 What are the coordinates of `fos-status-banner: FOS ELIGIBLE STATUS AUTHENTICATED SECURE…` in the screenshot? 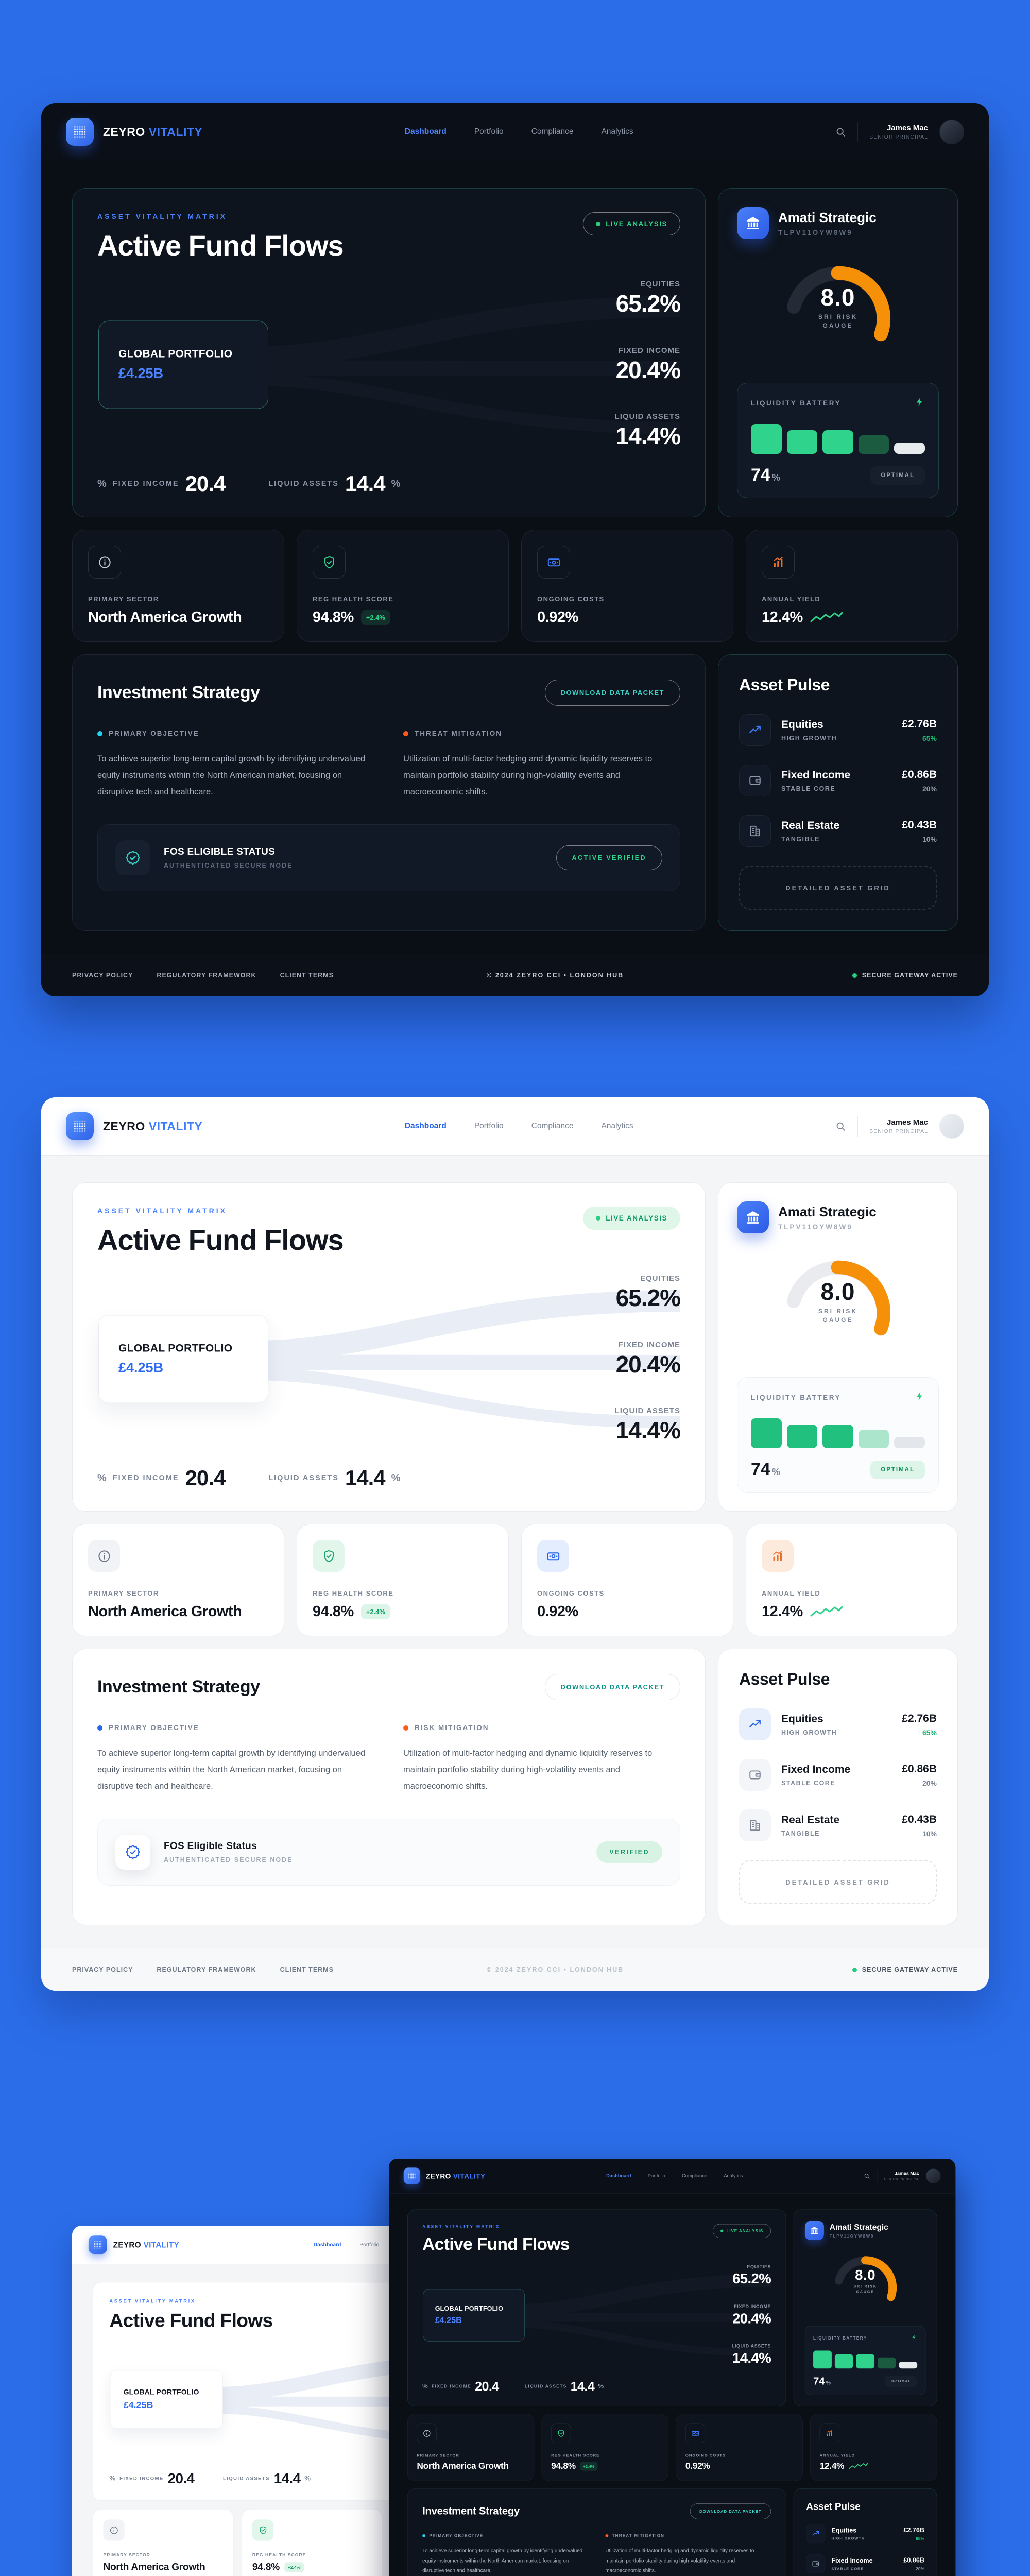 It's located at (388, 857).